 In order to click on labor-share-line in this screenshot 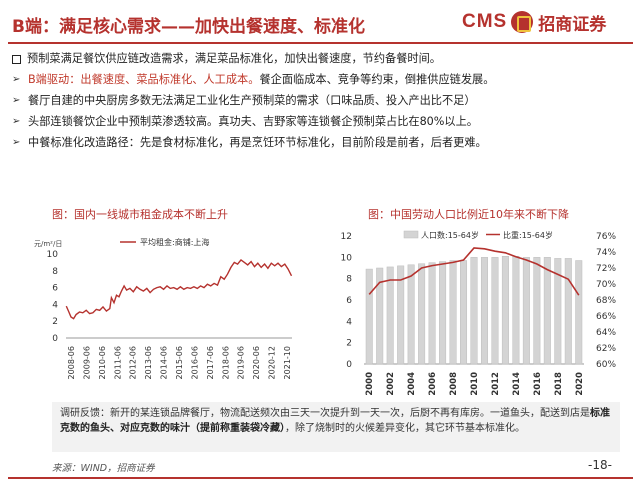, I will do `click(474, 271)`.